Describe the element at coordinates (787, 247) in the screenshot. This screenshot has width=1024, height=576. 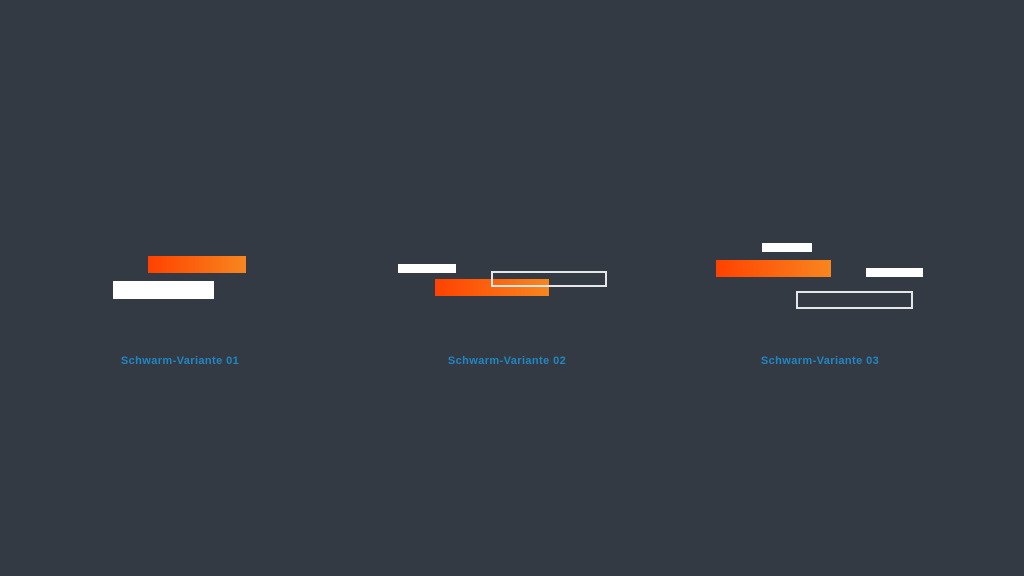
I see `variant-03-white-bar-top` at that location.